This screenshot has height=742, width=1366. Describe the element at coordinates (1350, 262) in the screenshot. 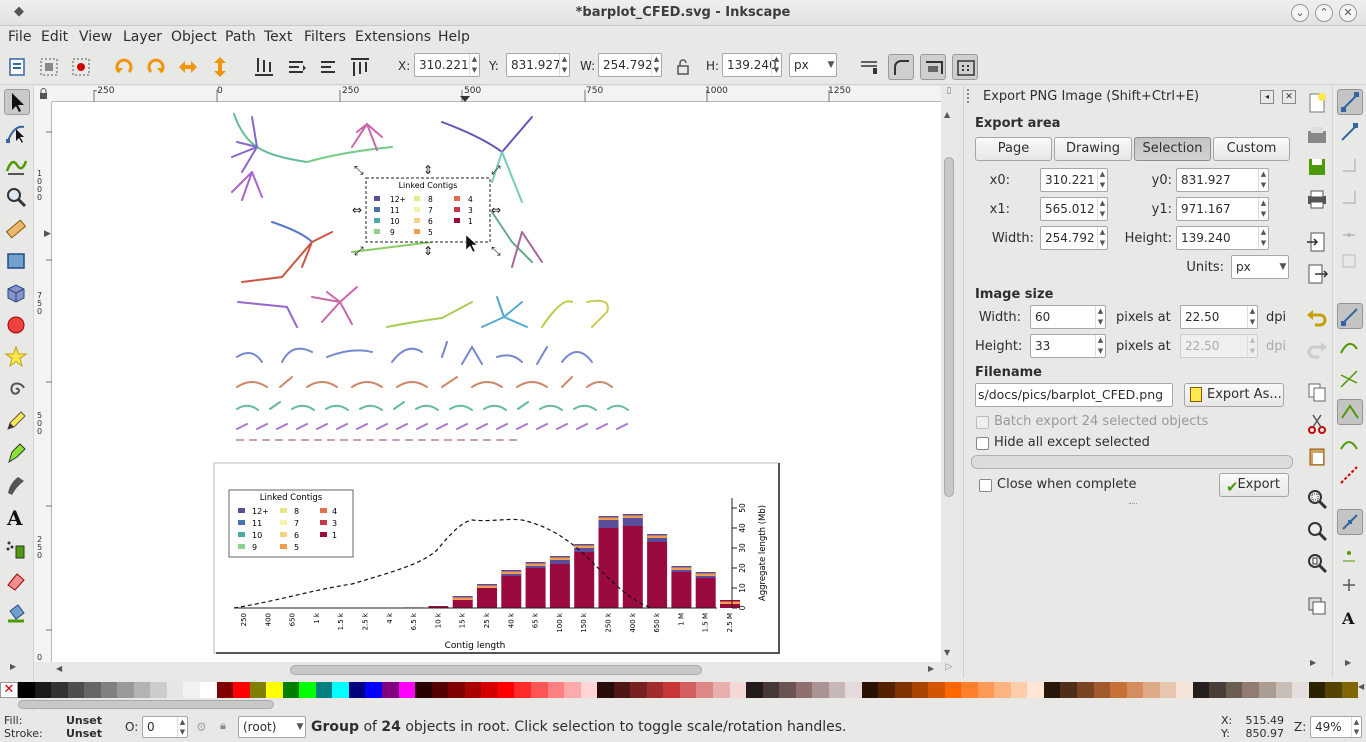

I see `snap-bbox-center-icon` at that location.